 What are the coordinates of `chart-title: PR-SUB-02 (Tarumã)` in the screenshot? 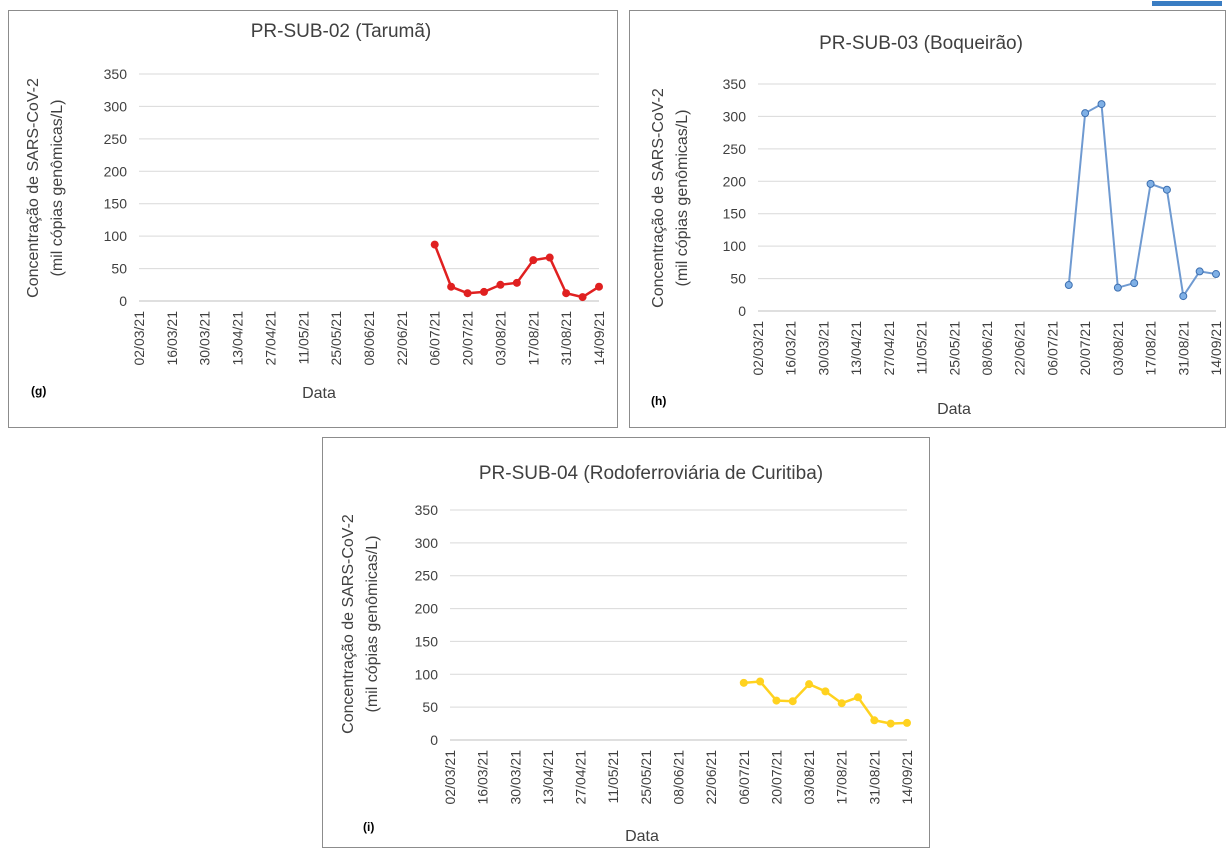 It's located at (341, 31).